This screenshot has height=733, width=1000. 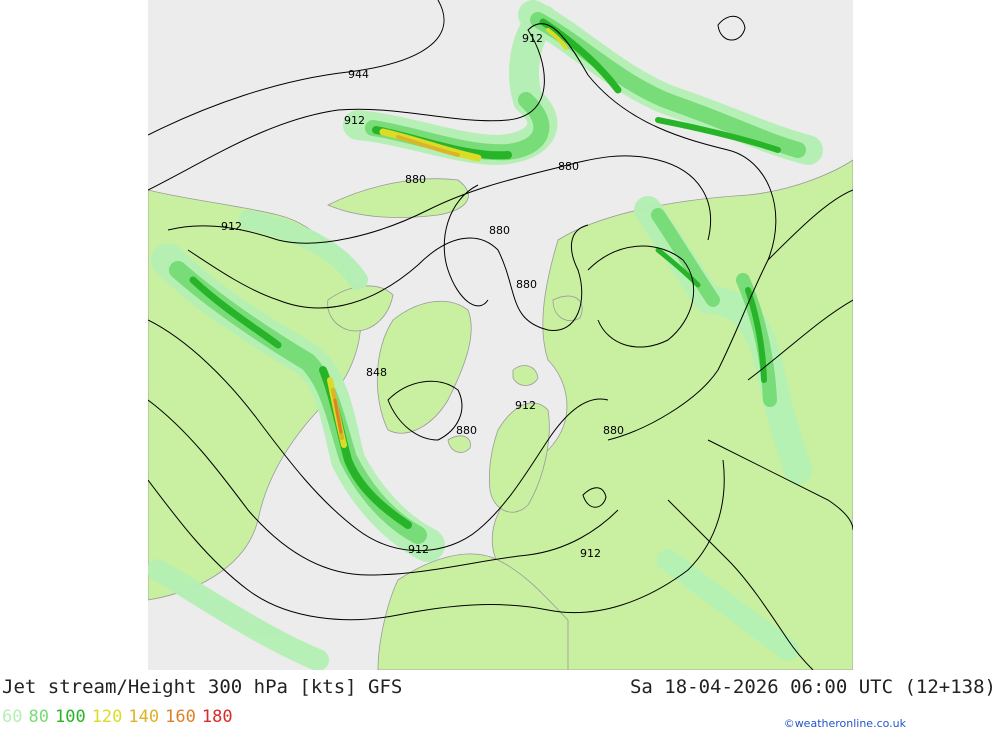 I want to click on legend-item-120: 120, so click(x=107, y=717).